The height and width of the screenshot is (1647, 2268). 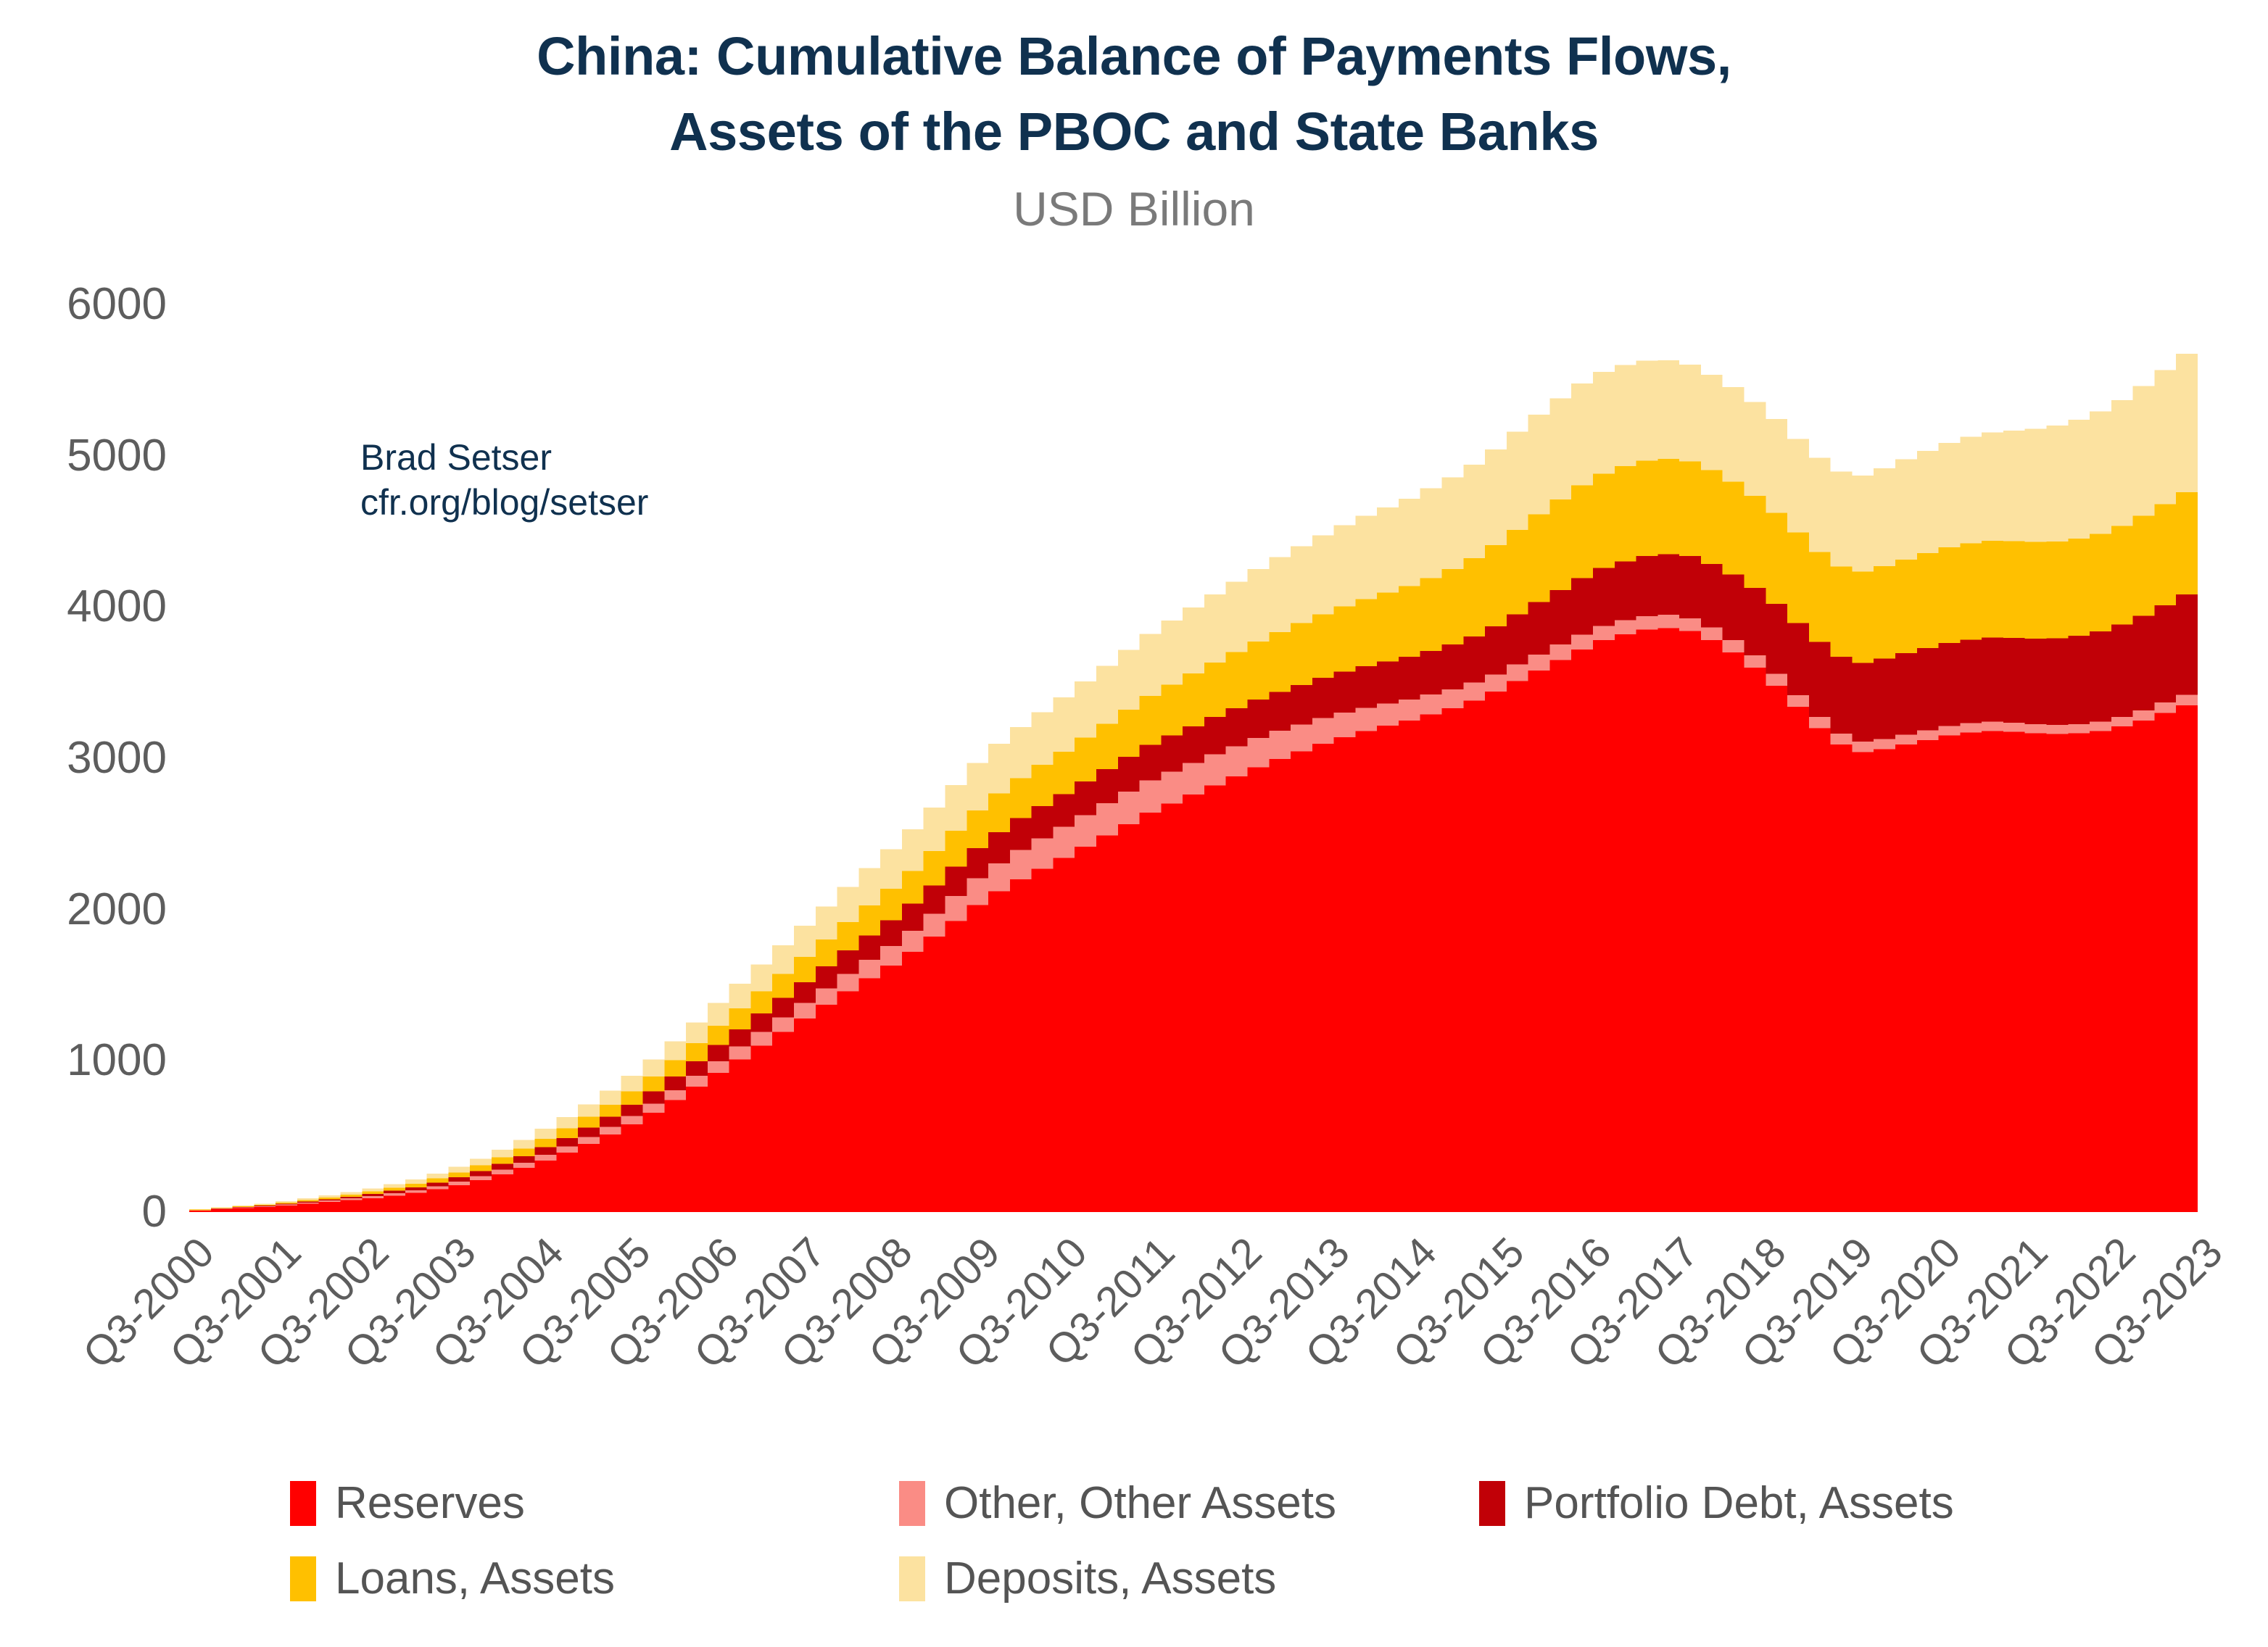 I want to click on legend-item: Loans, Assets, so click(x=452, y=1579).